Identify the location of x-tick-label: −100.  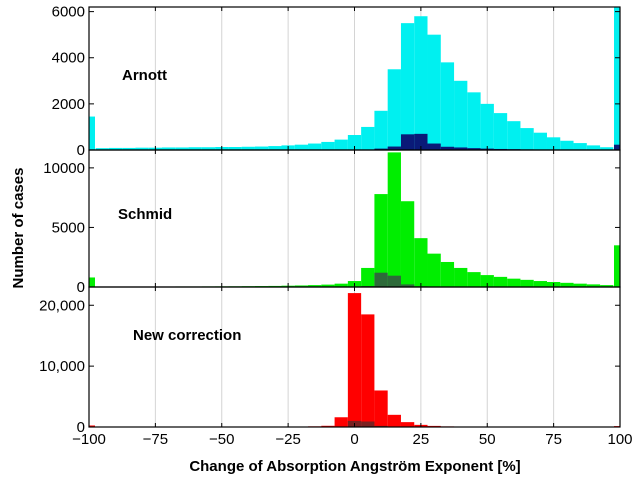
(89, 439).